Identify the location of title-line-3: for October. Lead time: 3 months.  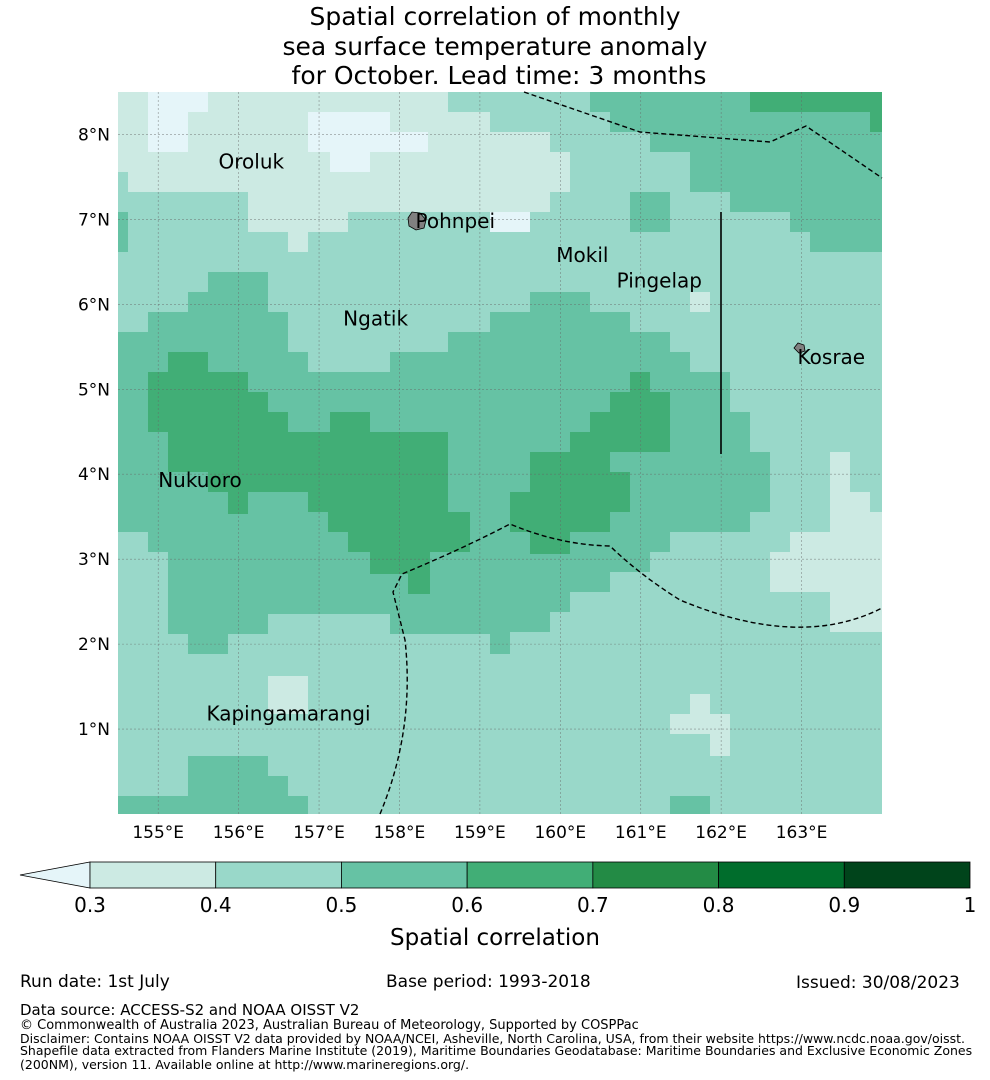
(495, 75).